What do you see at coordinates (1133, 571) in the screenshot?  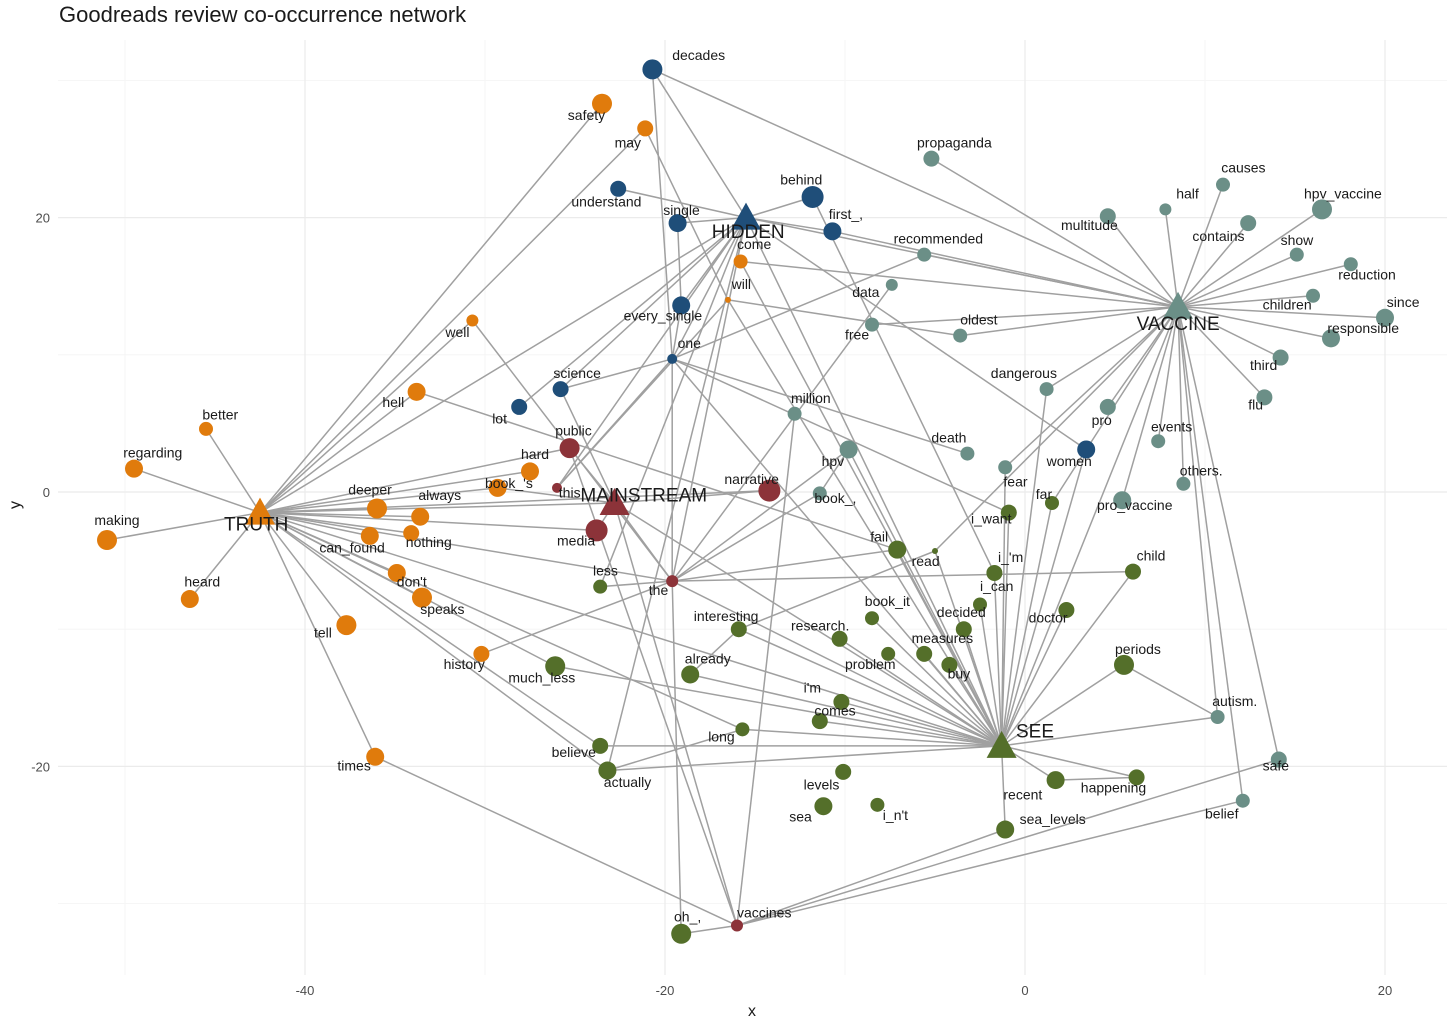 I see `node-child` at bounding box center [1133, 571].